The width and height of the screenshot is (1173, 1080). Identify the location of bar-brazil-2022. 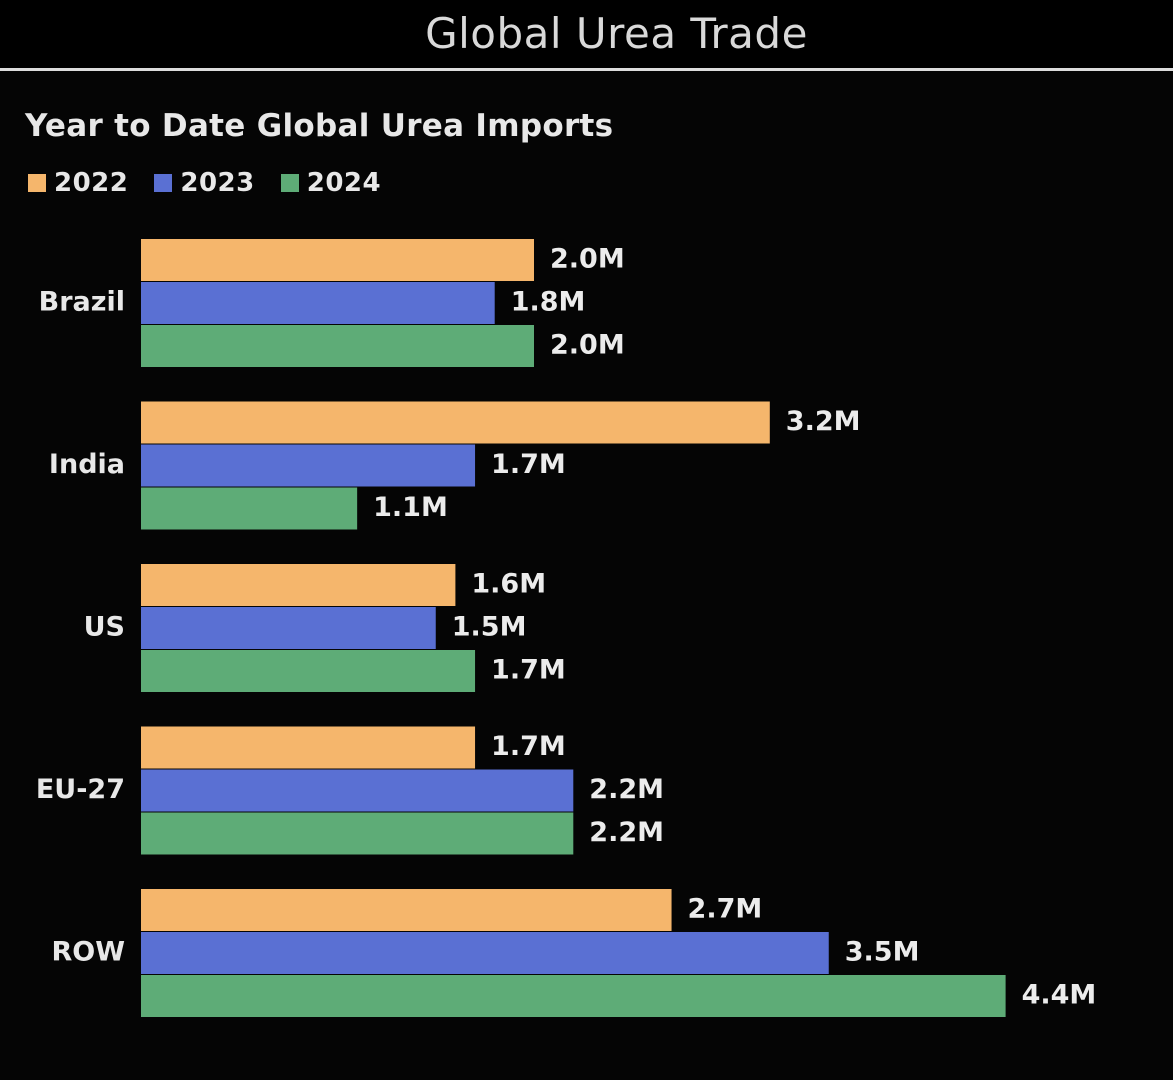
(337, 260).